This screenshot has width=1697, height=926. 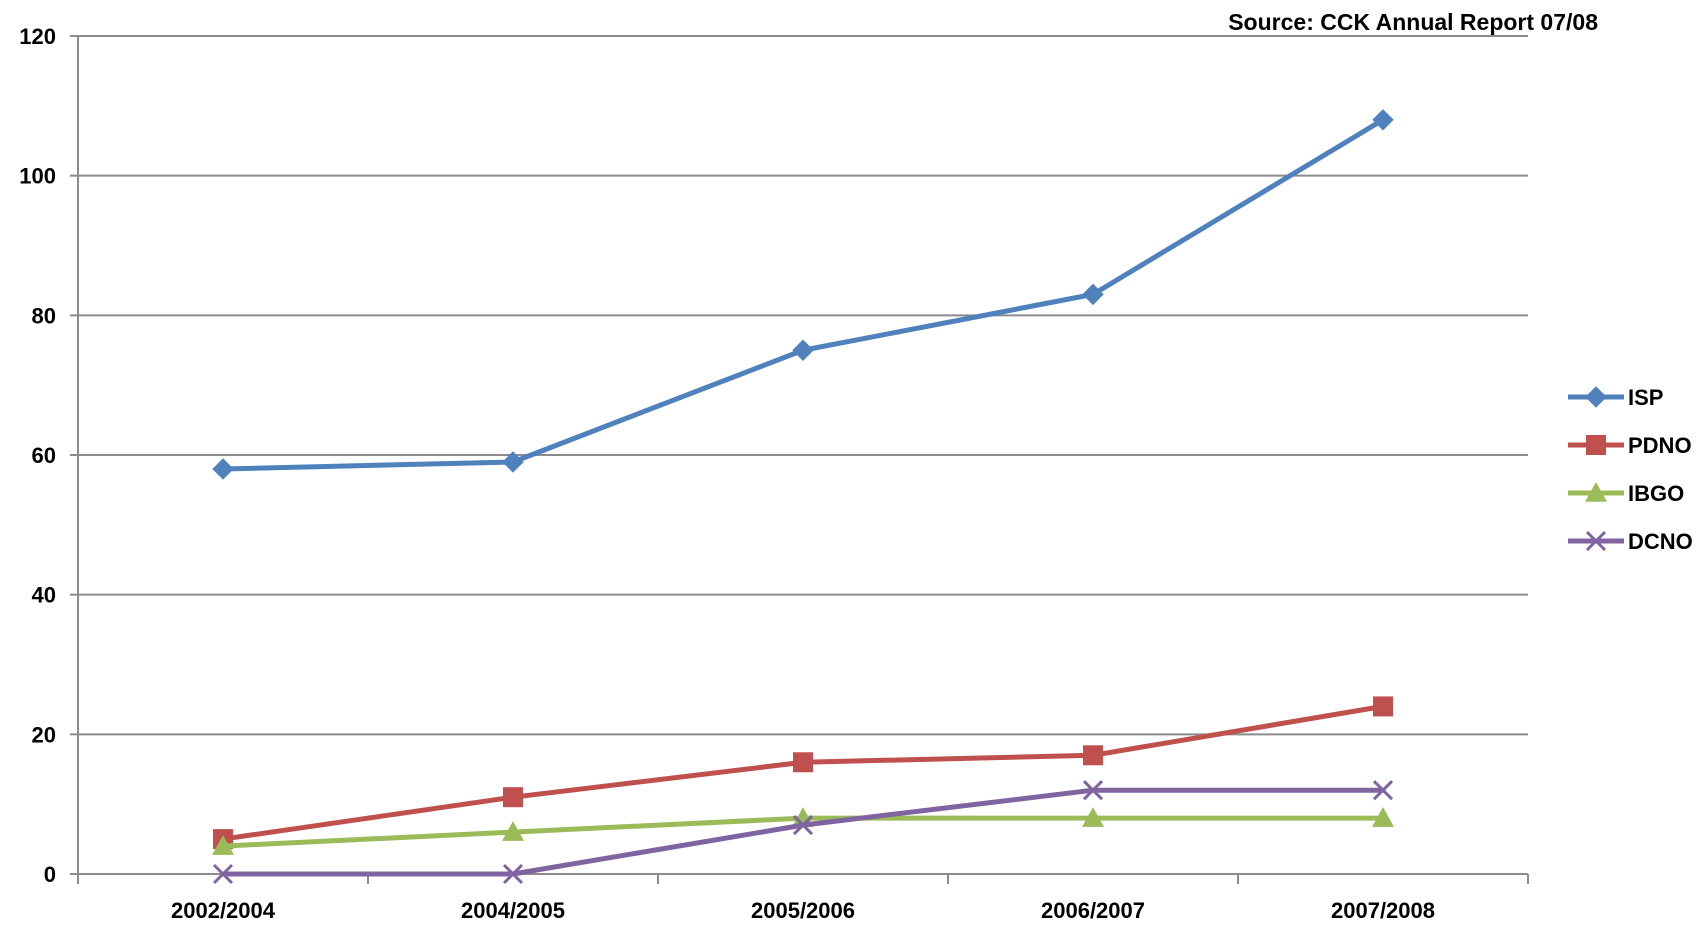 What do you see at coordinates (223, 910) in the screenshot?
I see `x-tick-label: 2002/2004` at bounding box center [223, 910].